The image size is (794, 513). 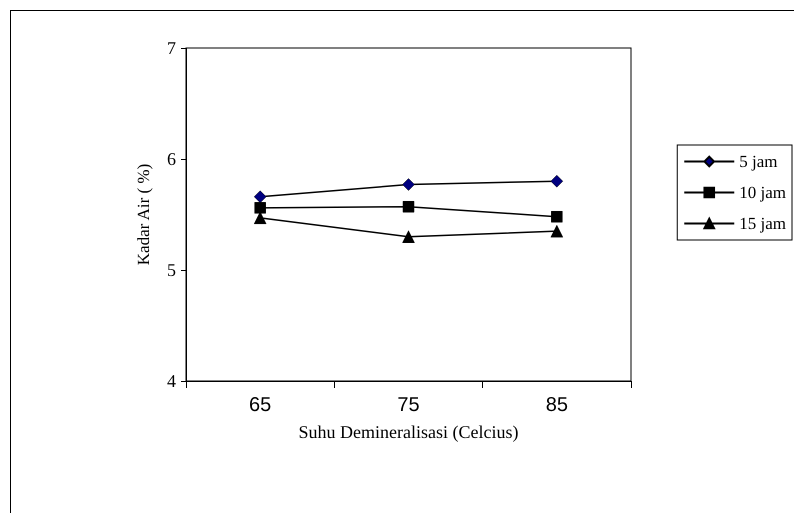 I want to click on y-tick-label: 7, so click(x=171, y=48).